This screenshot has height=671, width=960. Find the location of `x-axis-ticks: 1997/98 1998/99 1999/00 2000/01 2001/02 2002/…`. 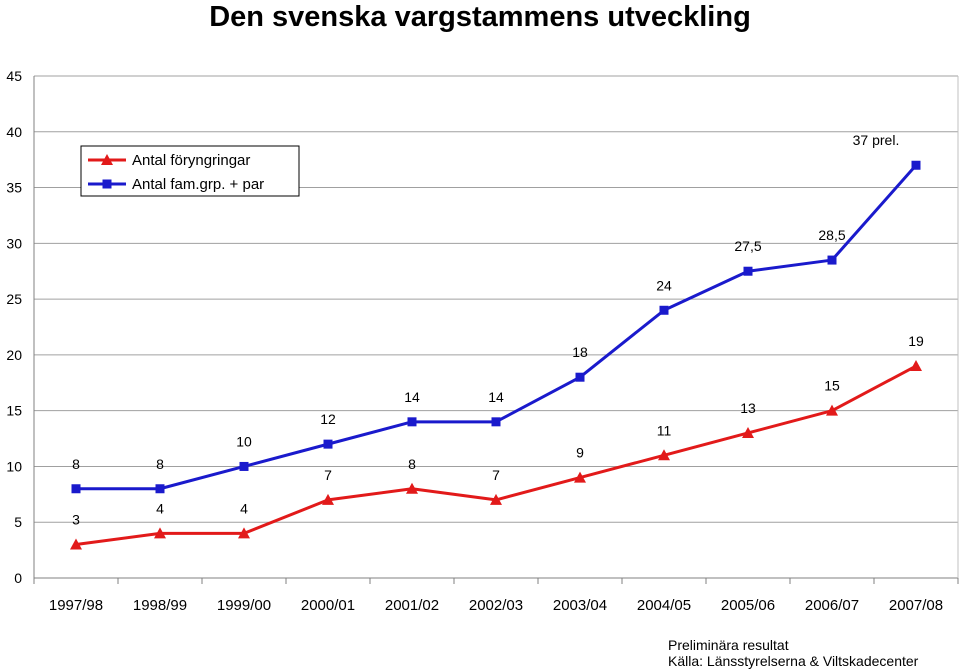

x-axis-ticks: 1997/98 1998/99 1999/00 2000/01 2001/02 2002/… is located at coordinates (496, 596).